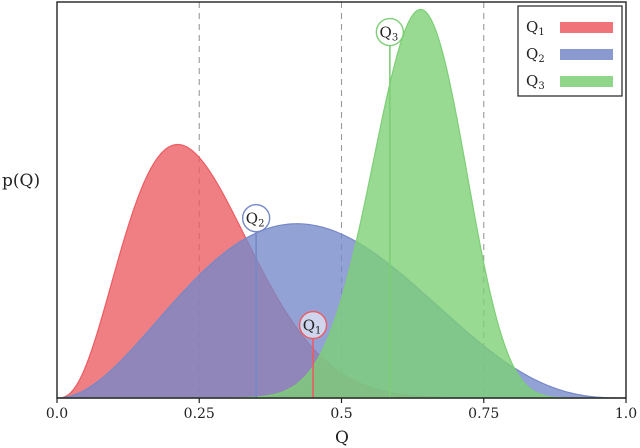 Image resolution: width=640 pixels, height=448 pixels. Describe the element at coordinates (313, 325) in the screenshot. I see `marker-circle-q1` at that location.